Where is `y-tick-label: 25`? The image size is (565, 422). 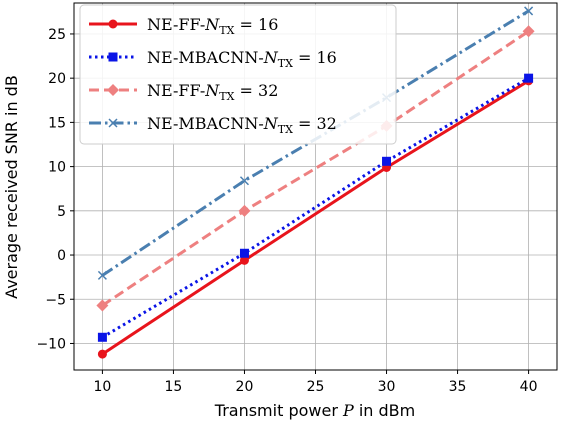
y-tick-label: 25 is located at coordinates (57, 35).